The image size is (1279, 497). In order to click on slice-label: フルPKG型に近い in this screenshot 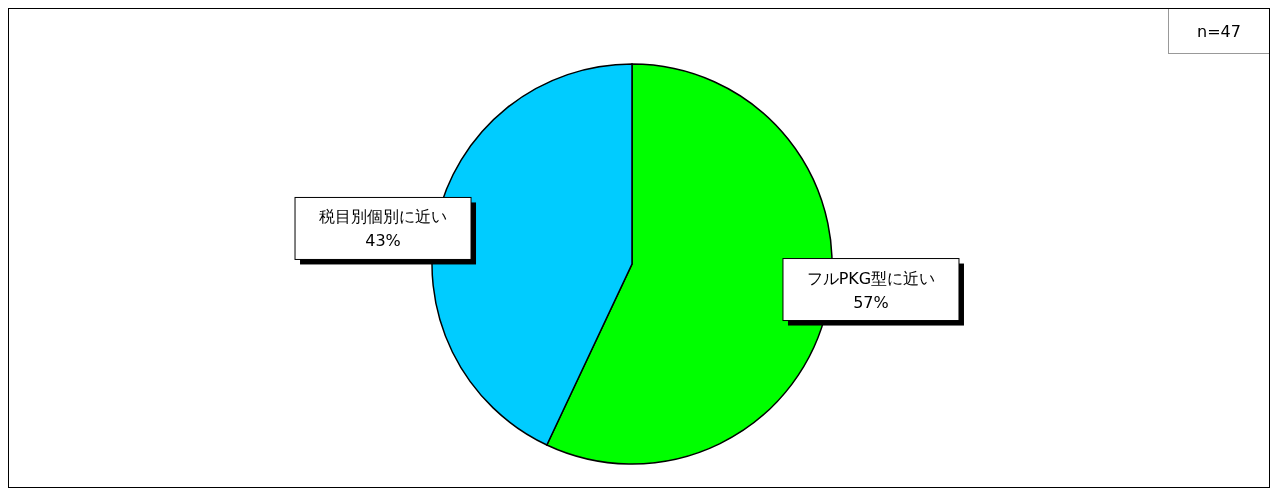, I will do `click(871, 278)`.